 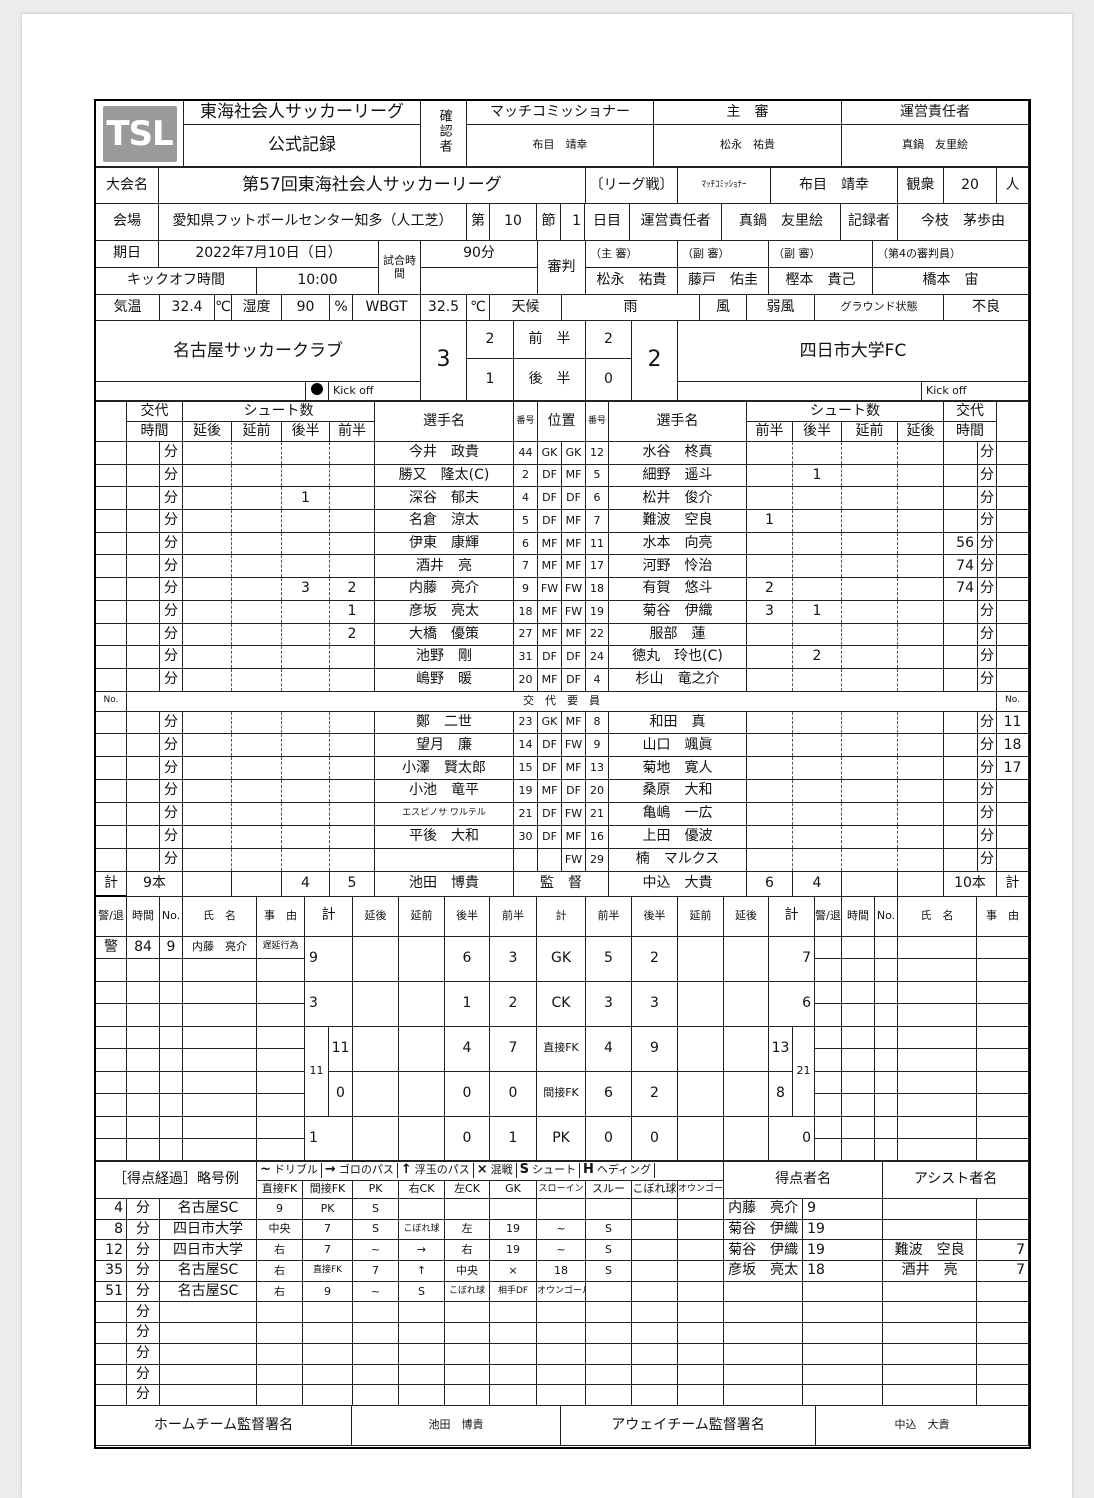 I want to click on home-card-no: 9, so click(x=171, y=947).